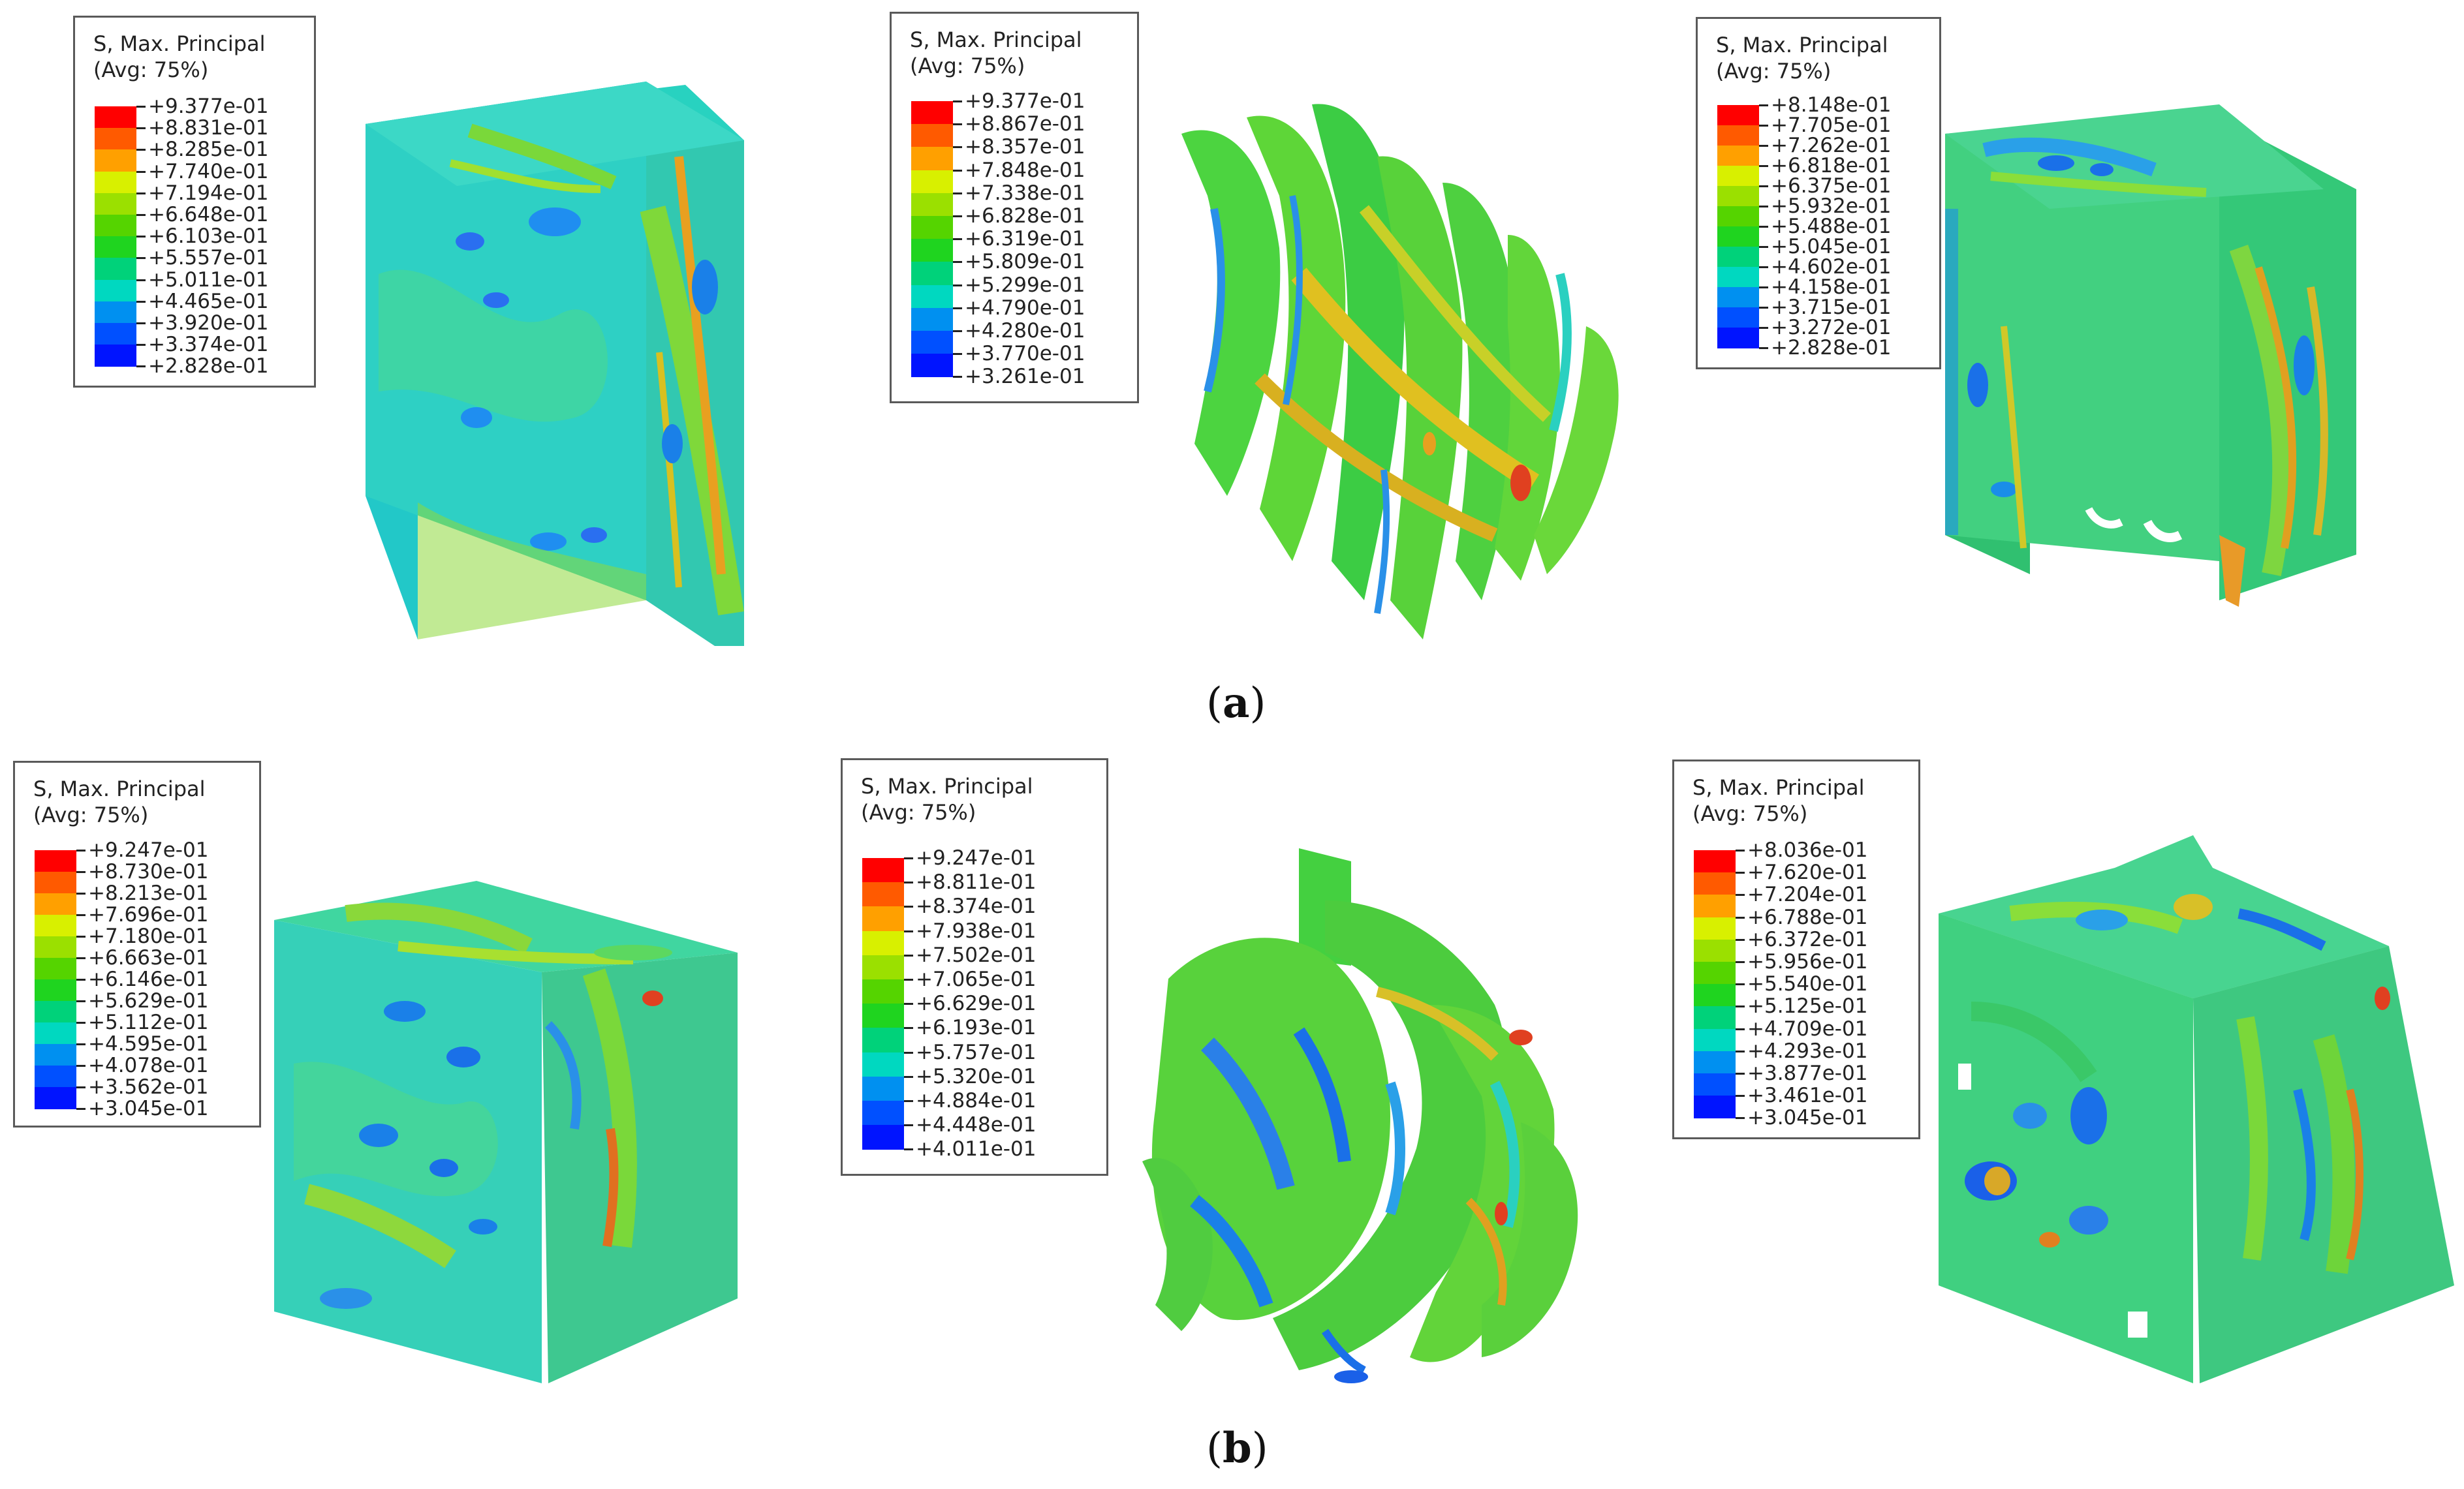 The height and width of the screenshot is (1489, 2464). I want to click on legend-value: +6.648e-01, so click(208, 214).